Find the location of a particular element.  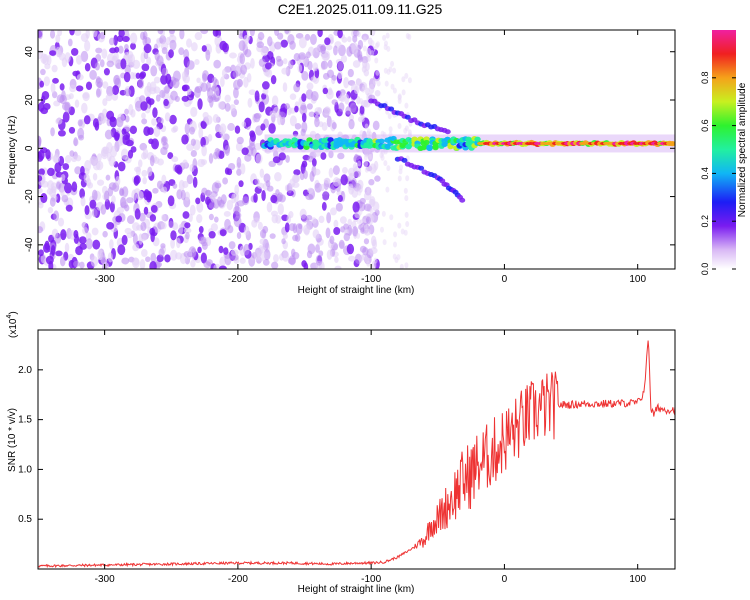

chart-title: C2E1.2025.011.09.11.G25 is located at coordinates (360, 9).